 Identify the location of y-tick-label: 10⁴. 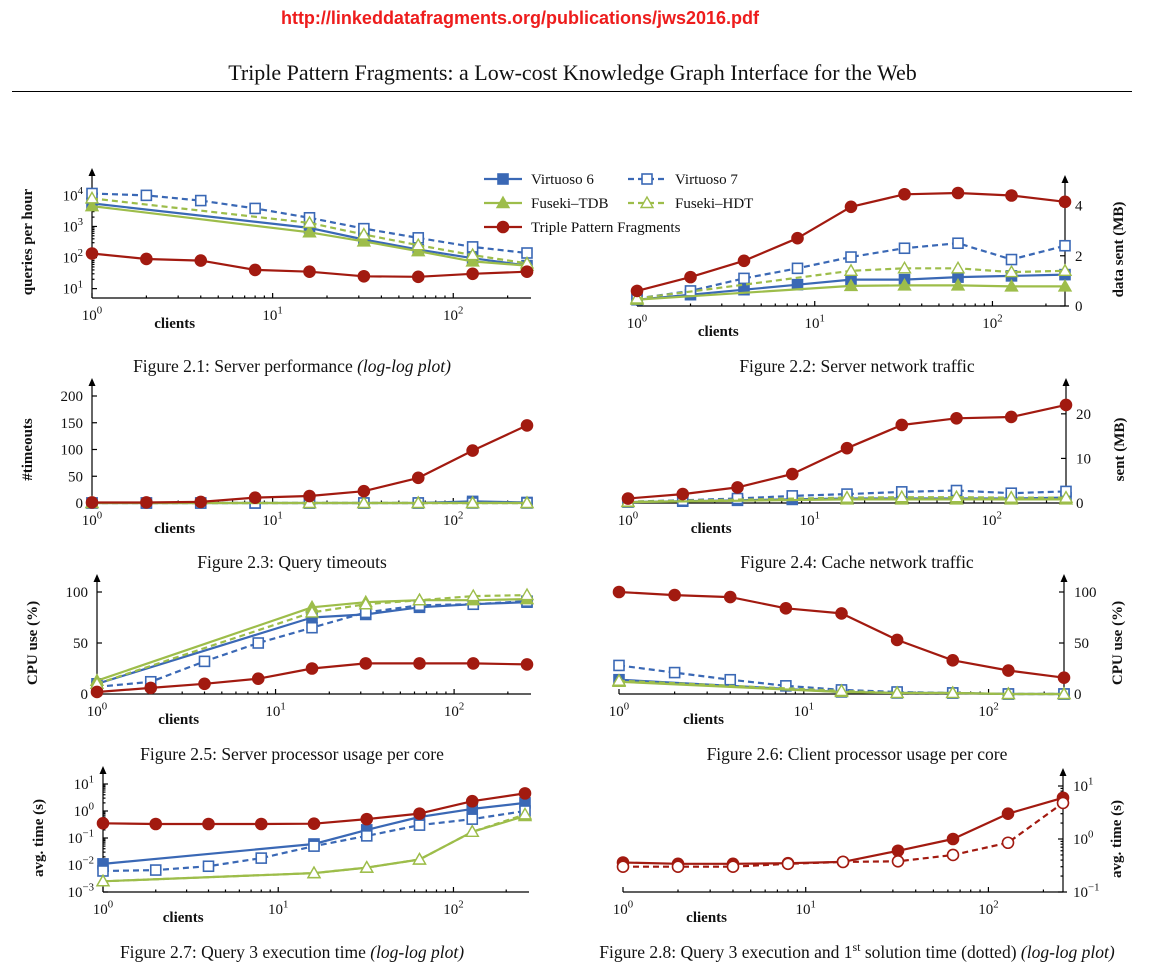
(73, 194).